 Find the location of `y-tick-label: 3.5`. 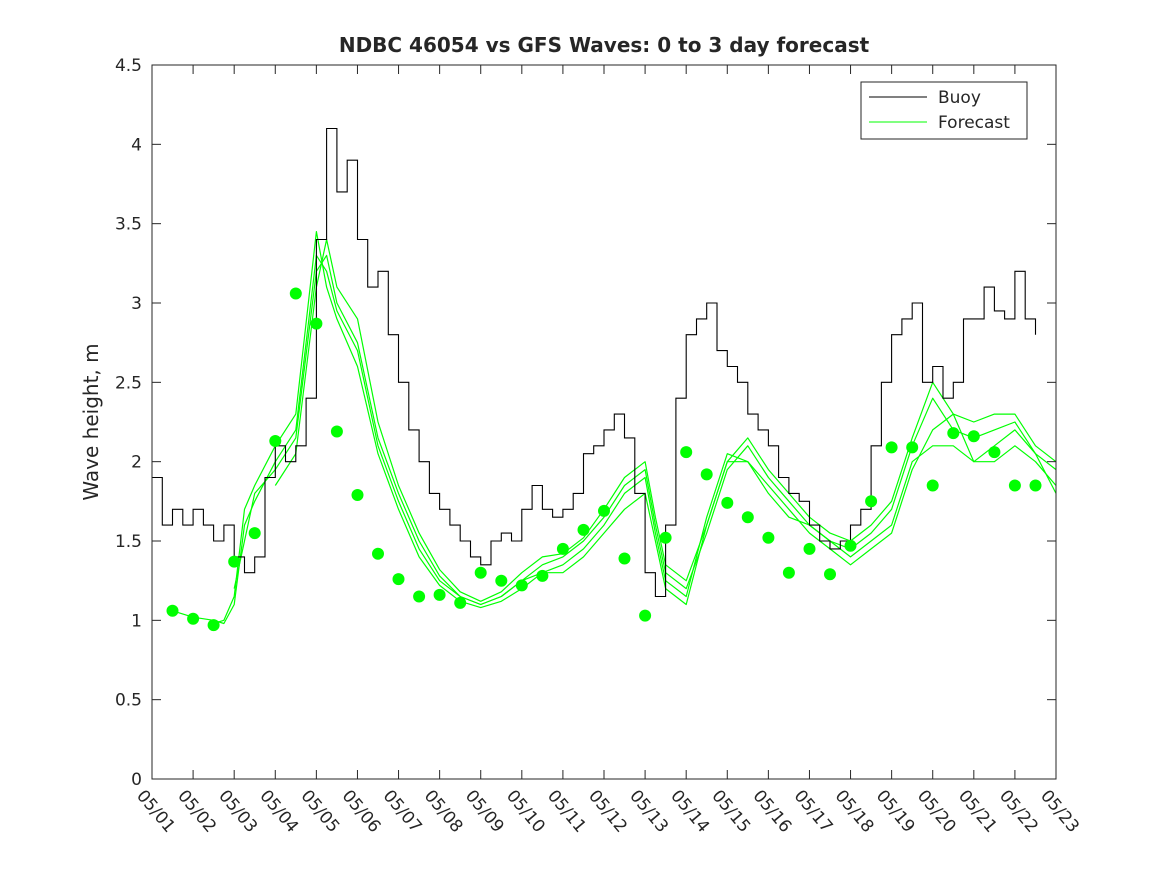

y-tick-label: 3.5 is located at coordinates (128, 225).